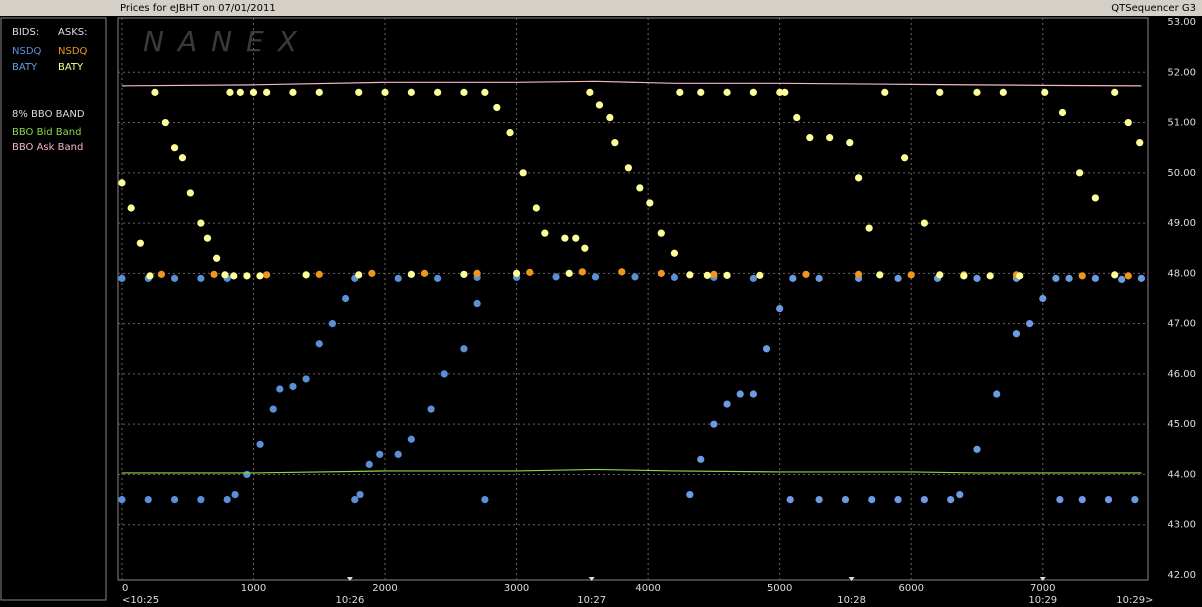 This screenshot has width=1202, height=607. Describe the element at coordinates (647, 588) in the screenshot. I see `x-tick-label: 4000` at that location.